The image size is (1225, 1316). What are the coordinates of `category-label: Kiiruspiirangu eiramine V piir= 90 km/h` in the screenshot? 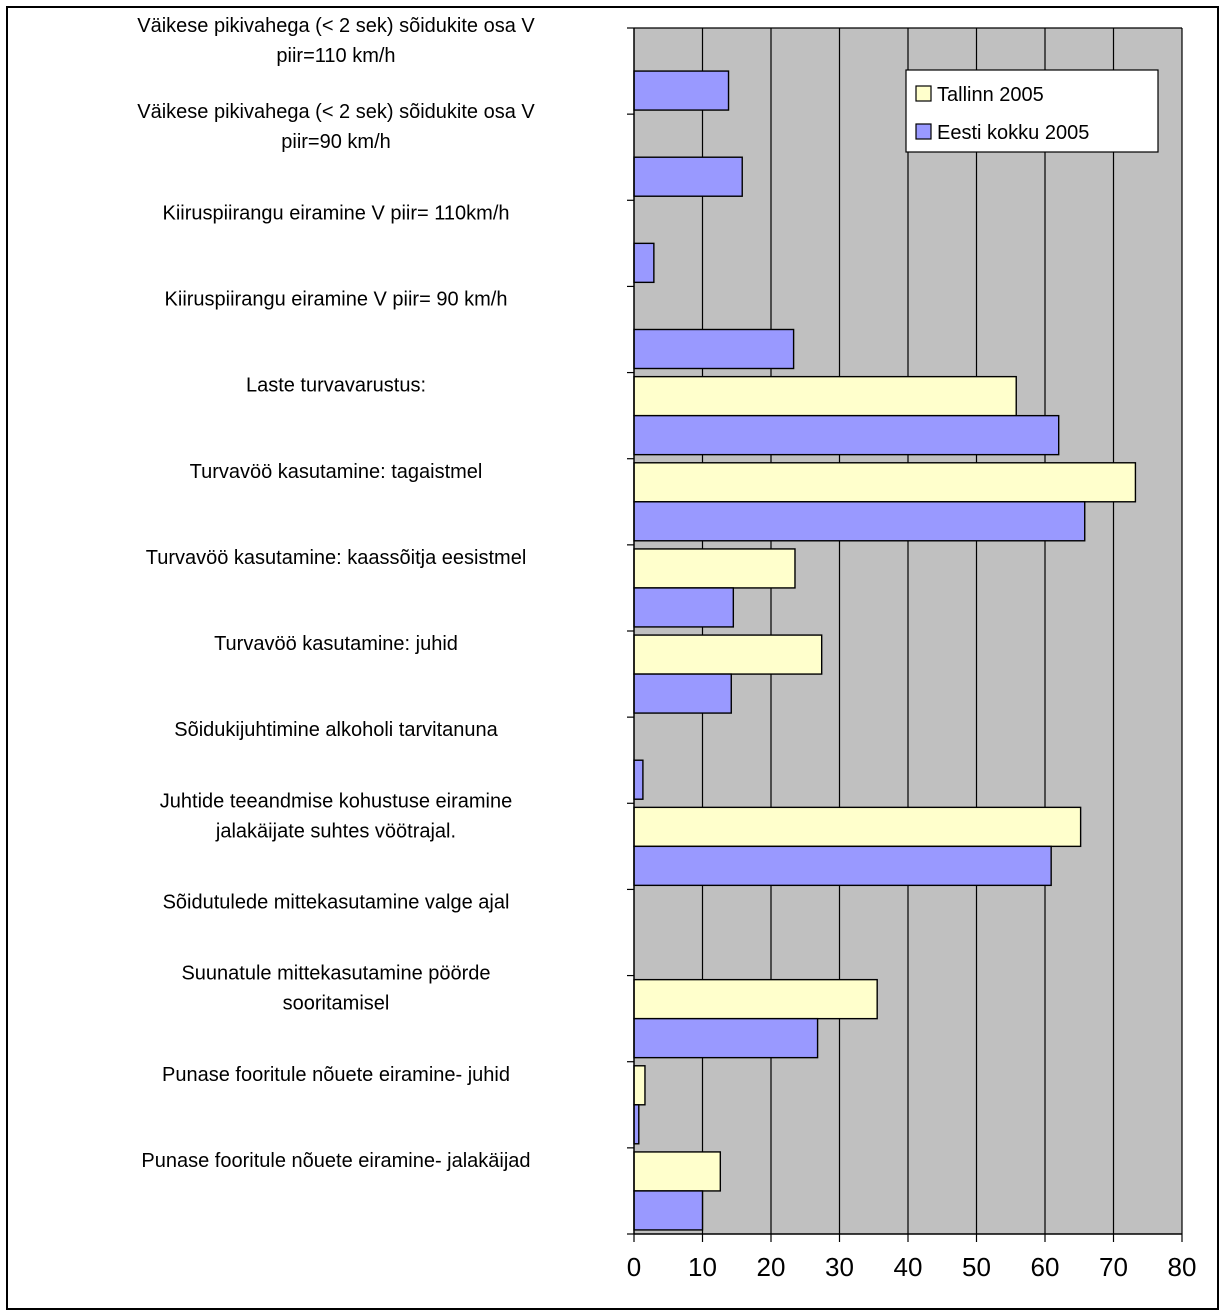 It's located at (336, 300).